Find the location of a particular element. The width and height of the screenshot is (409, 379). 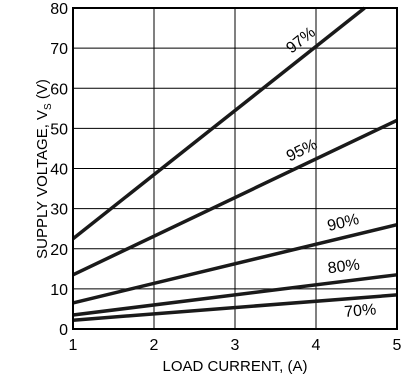

series-label: 70% is located at coordinates (360, 310).